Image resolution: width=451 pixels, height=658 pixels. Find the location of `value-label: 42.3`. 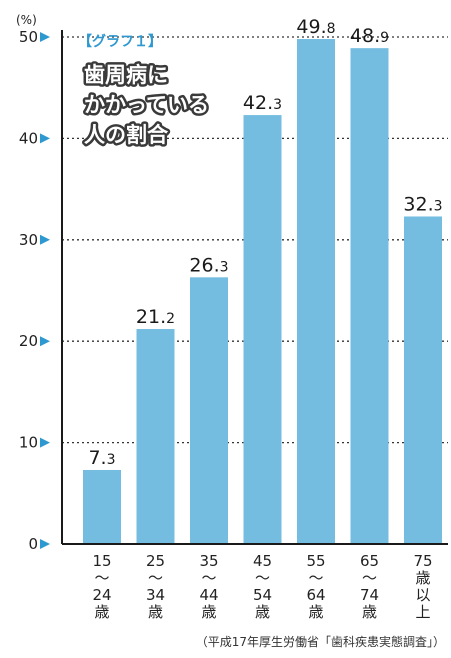

value-label: 42.3 is located at coordinates (262, 103).